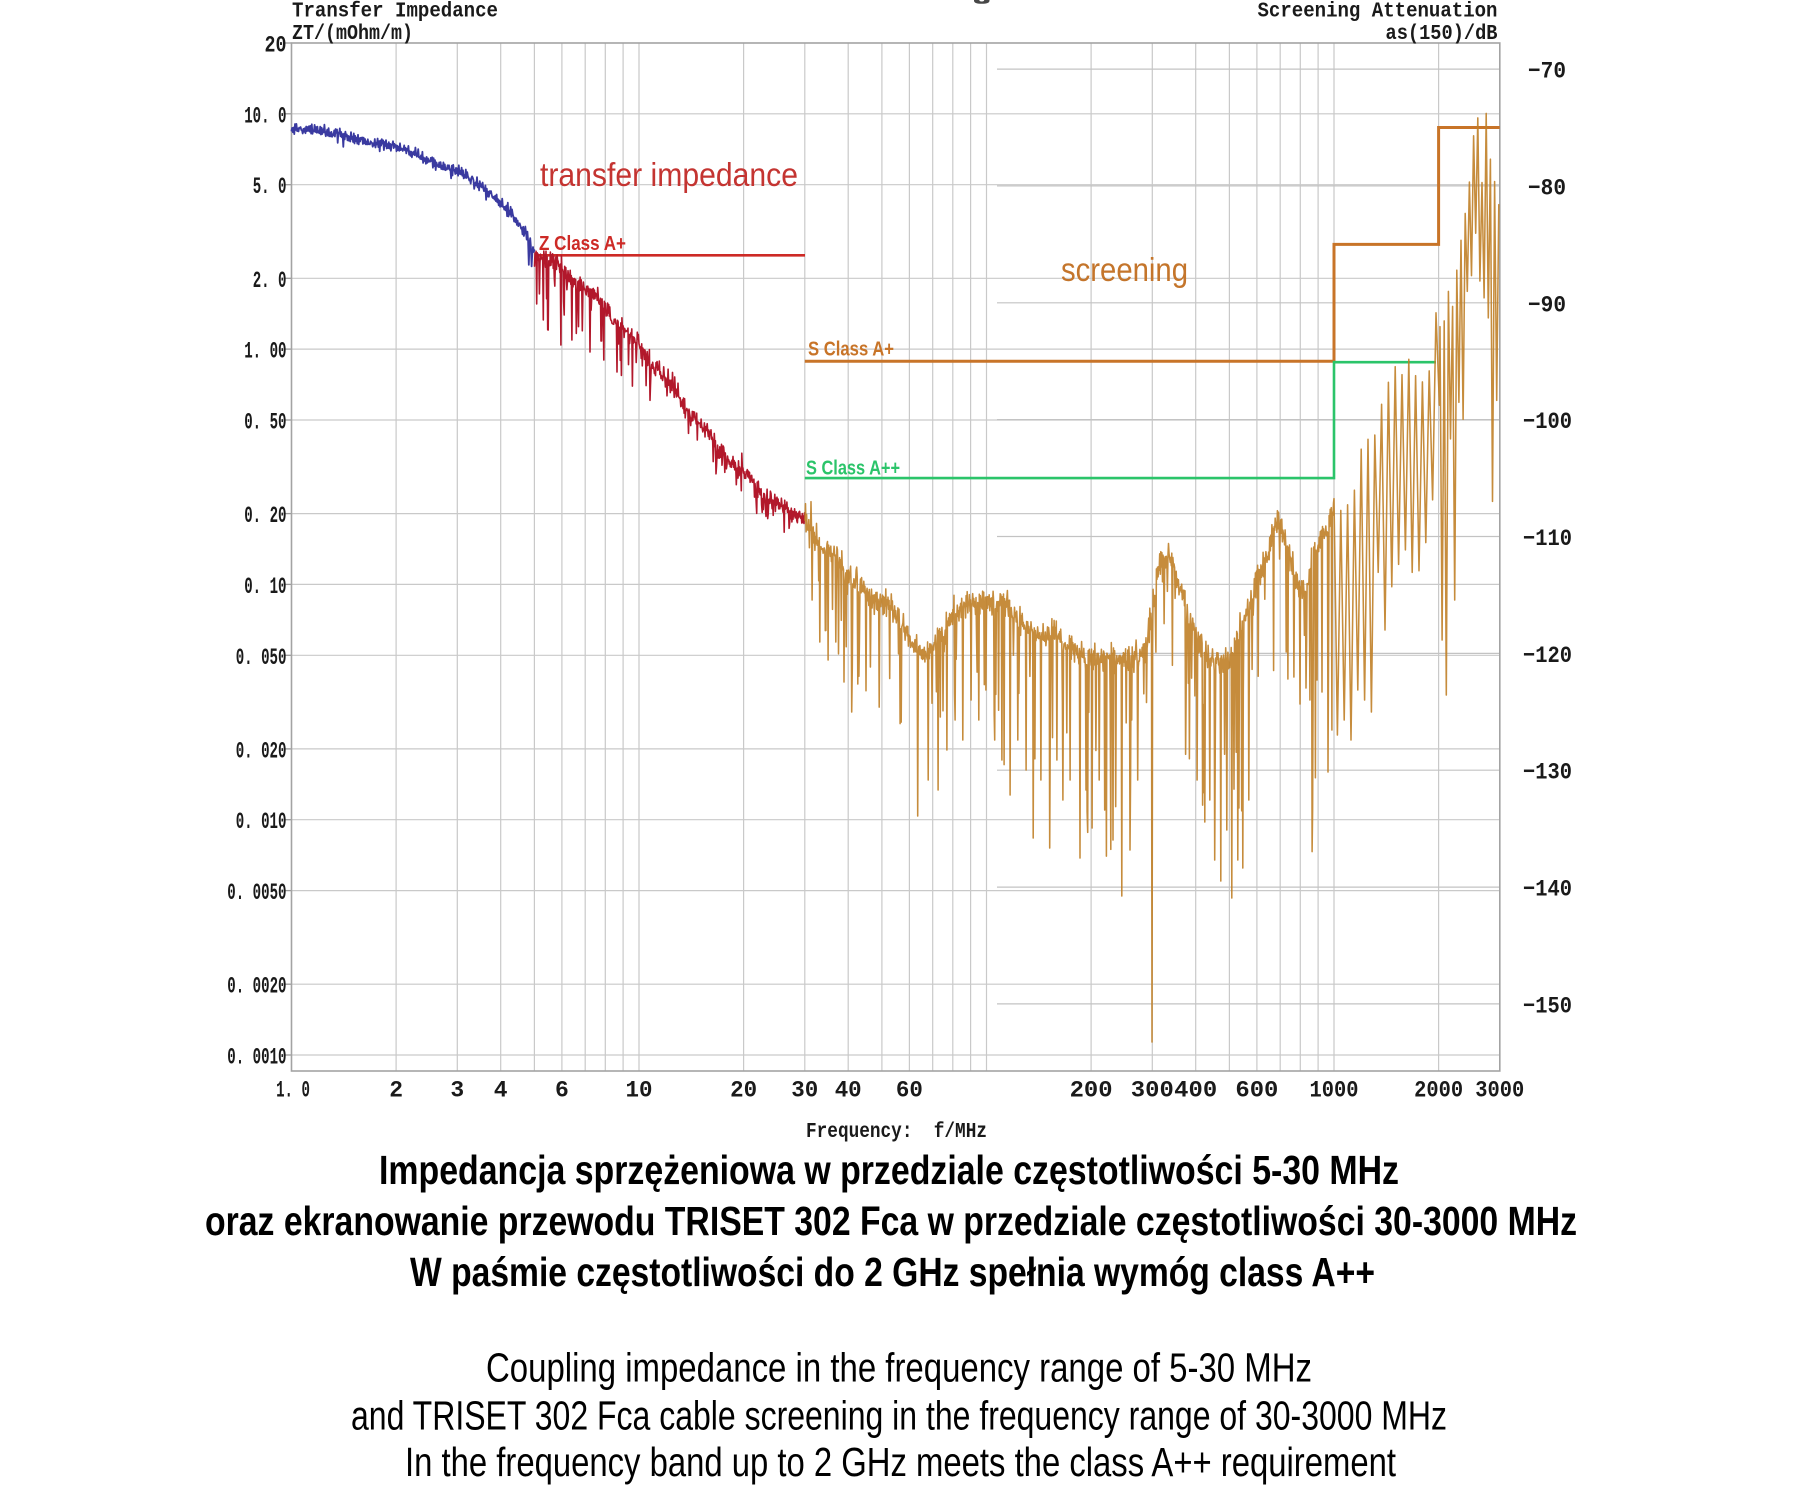 Image resolution: width=1800 pixels, height=1500 pixels. What do you see at coordinates (582, 244) in the screenshot?
I see `svg-text: Z Class A+` at bounding box center [582, 244].